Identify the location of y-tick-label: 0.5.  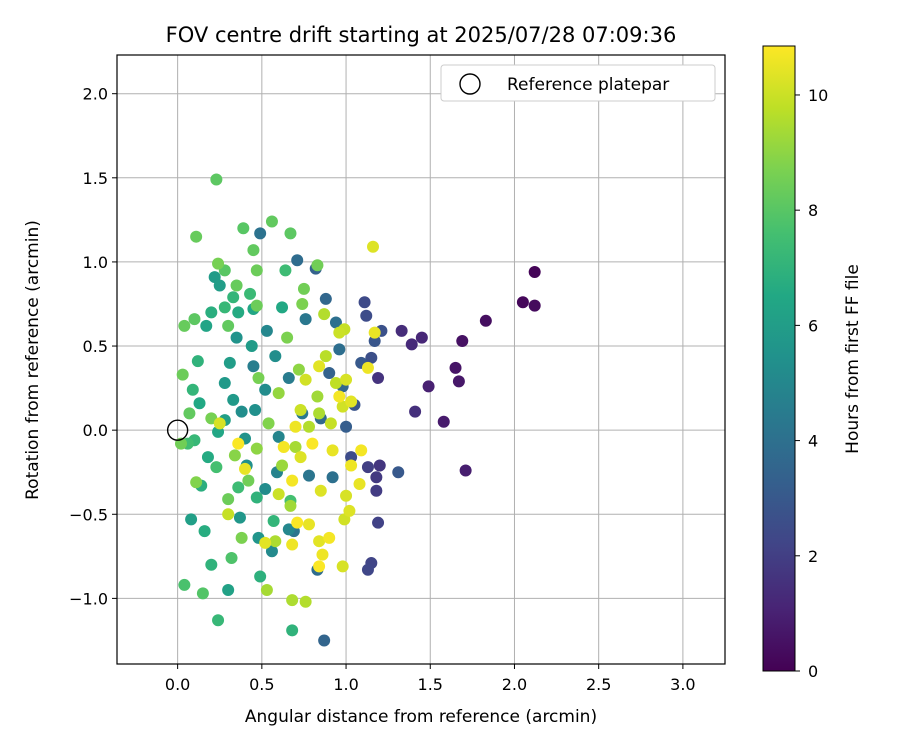
(95, 346).